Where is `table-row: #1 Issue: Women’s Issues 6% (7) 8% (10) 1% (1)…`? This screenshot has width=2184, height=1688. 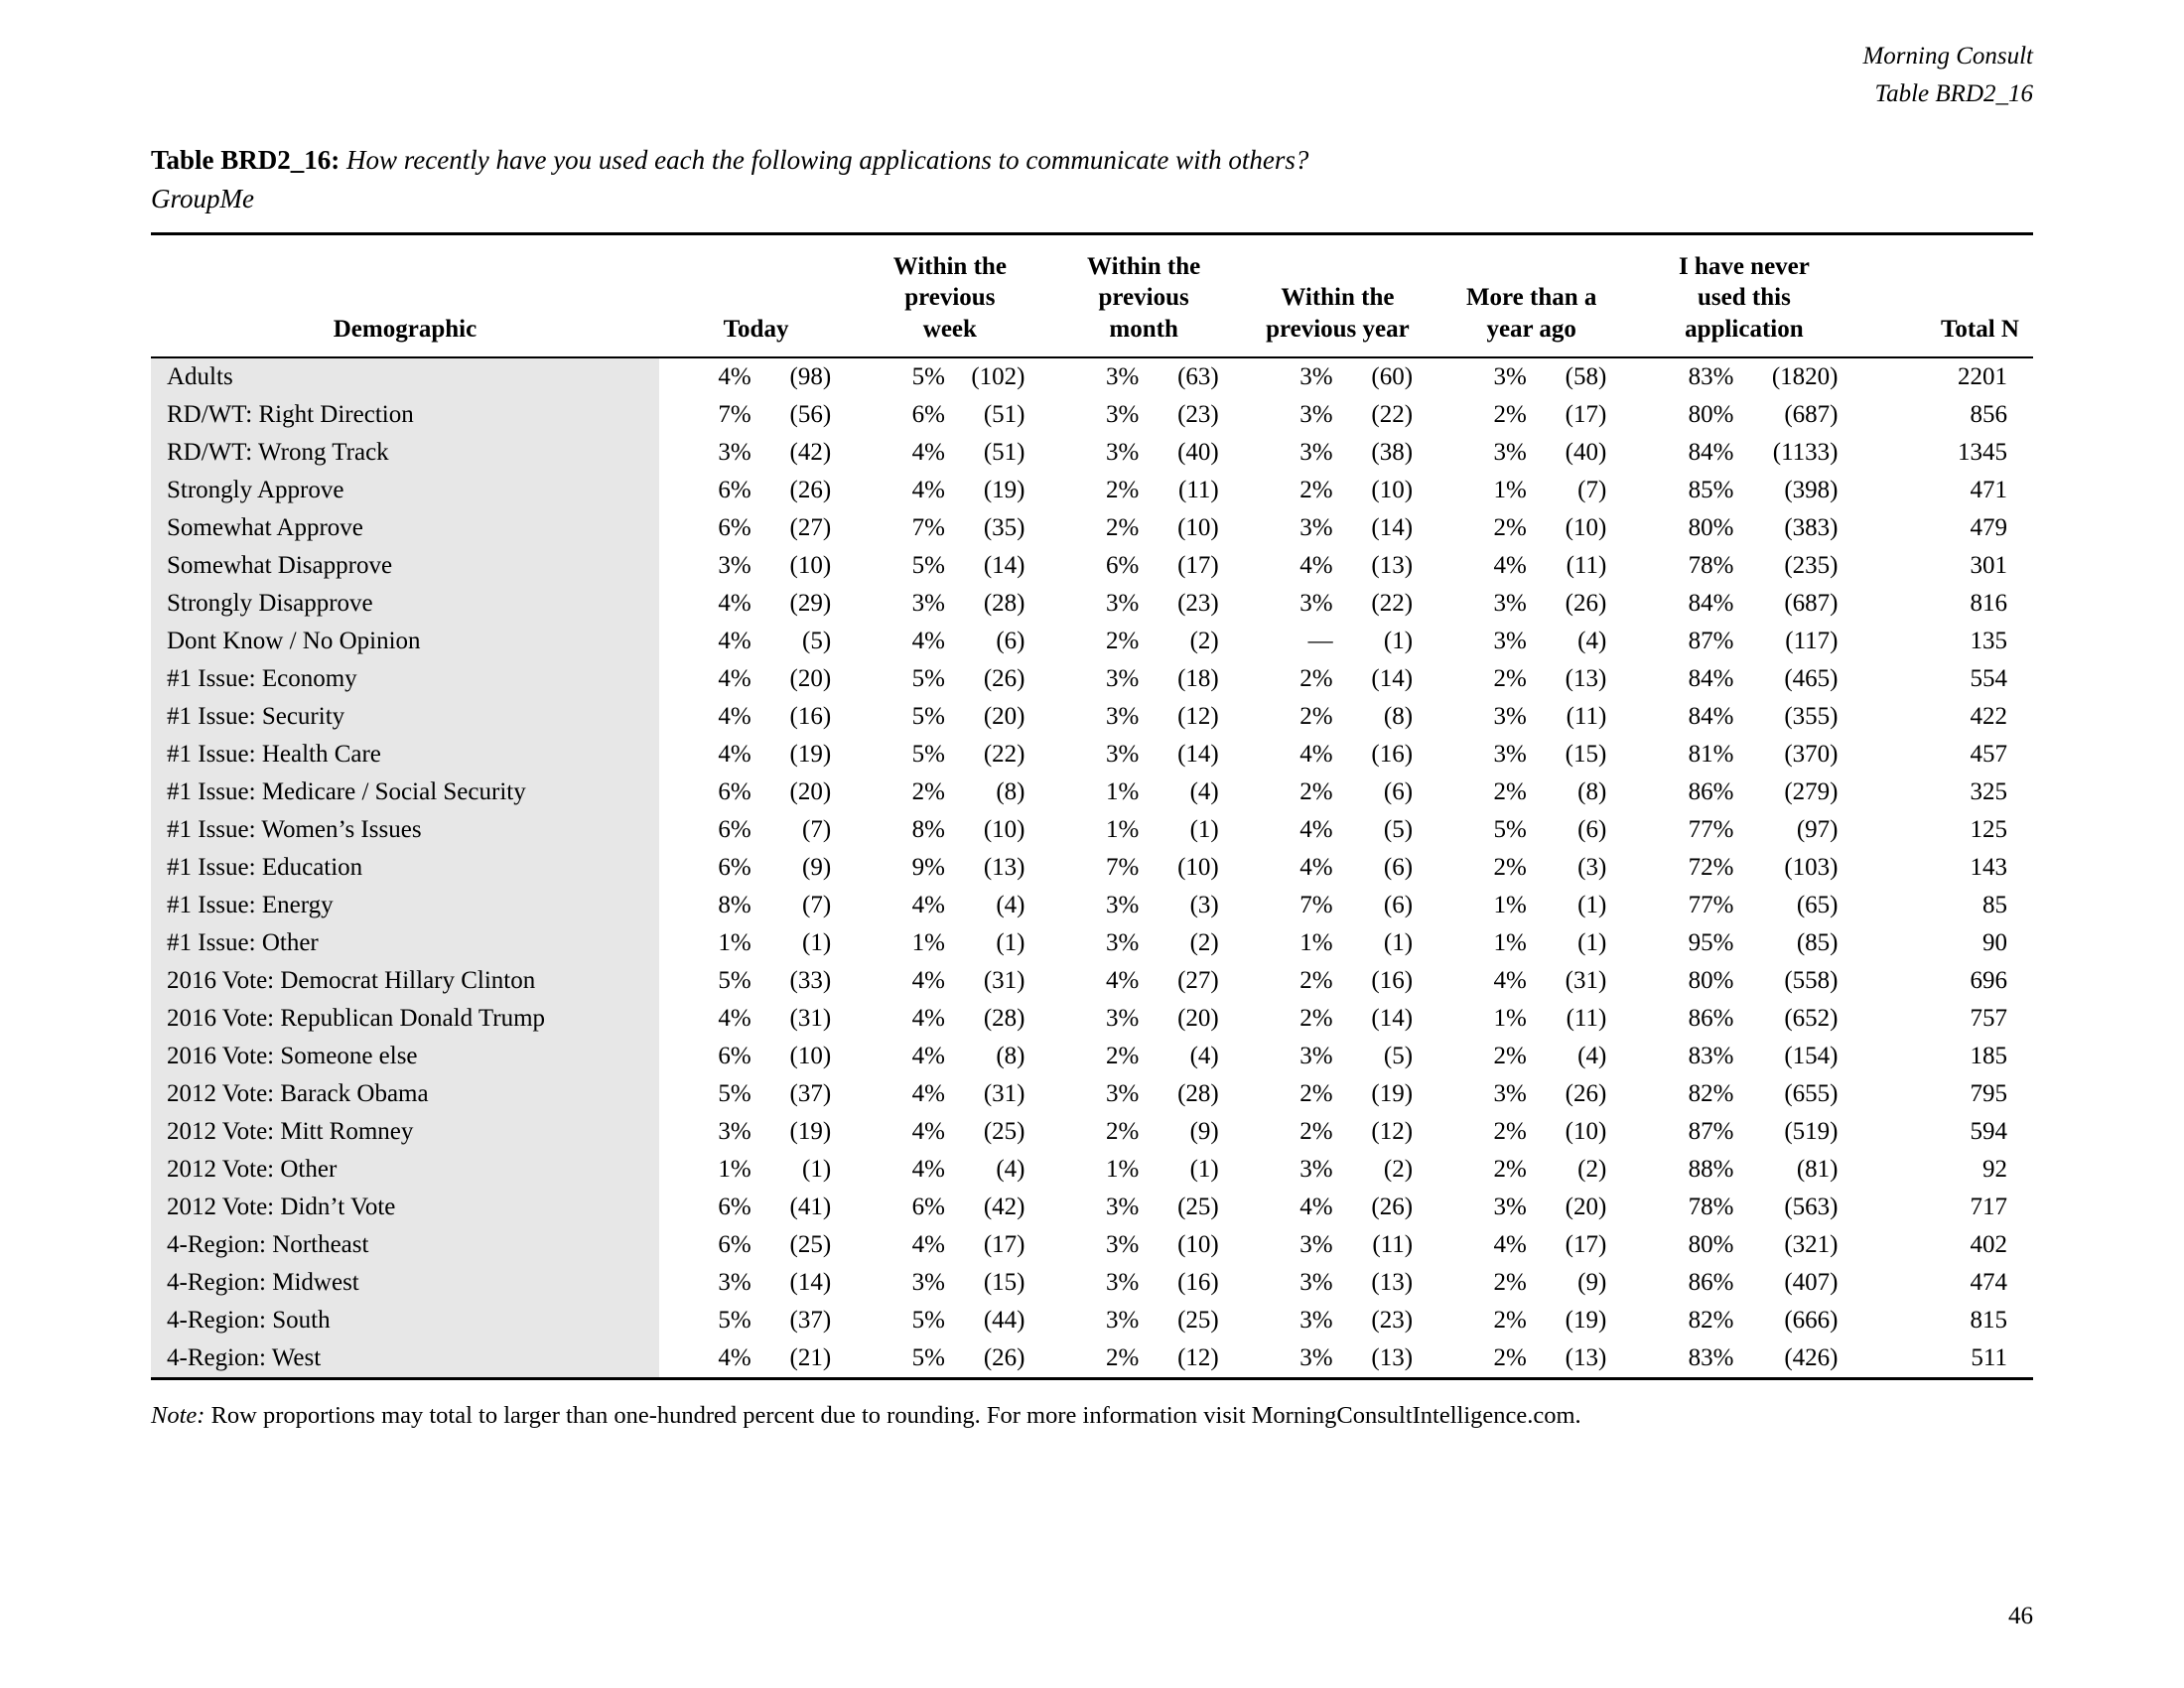 table-row: #1 Issue: Women’s Issues 6% (7) 8% (10) 1% (1)… is located at coordinates (1092, 829).